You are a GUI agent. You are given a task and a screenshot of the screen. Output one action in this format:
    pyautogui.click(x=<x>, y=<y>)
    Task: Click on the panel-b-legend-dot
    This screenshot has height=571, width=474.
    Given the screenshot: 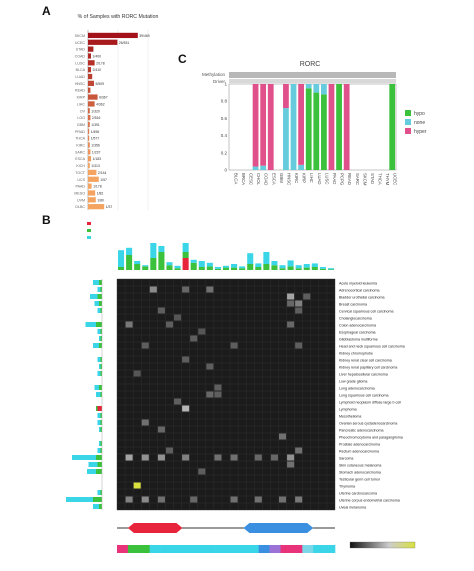 What is the action you would take?
    pyautogui.click(x=89, y=237)
    